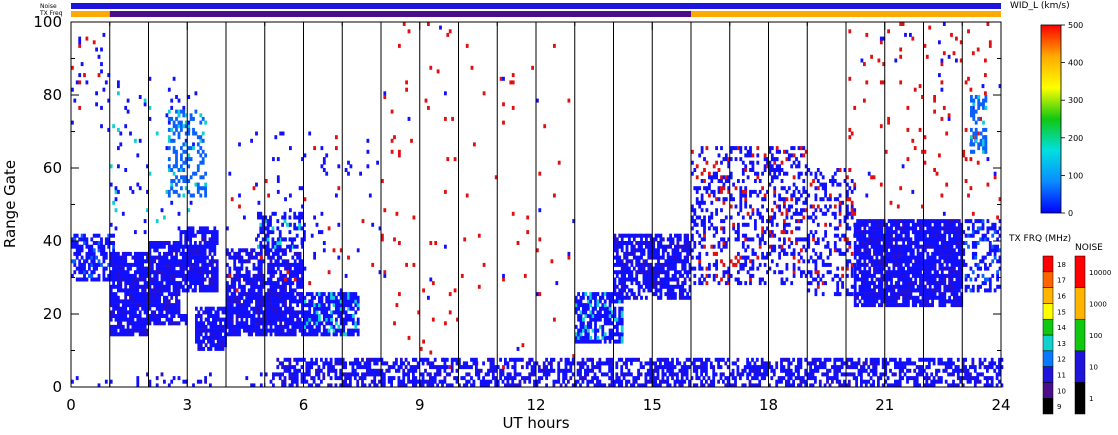  What do you see at coordinates (1072, 119) in the screenshot?
I see `width-colorbar-ticks: 0 100 200 300 400 500` at bounding box center [1072, 119].